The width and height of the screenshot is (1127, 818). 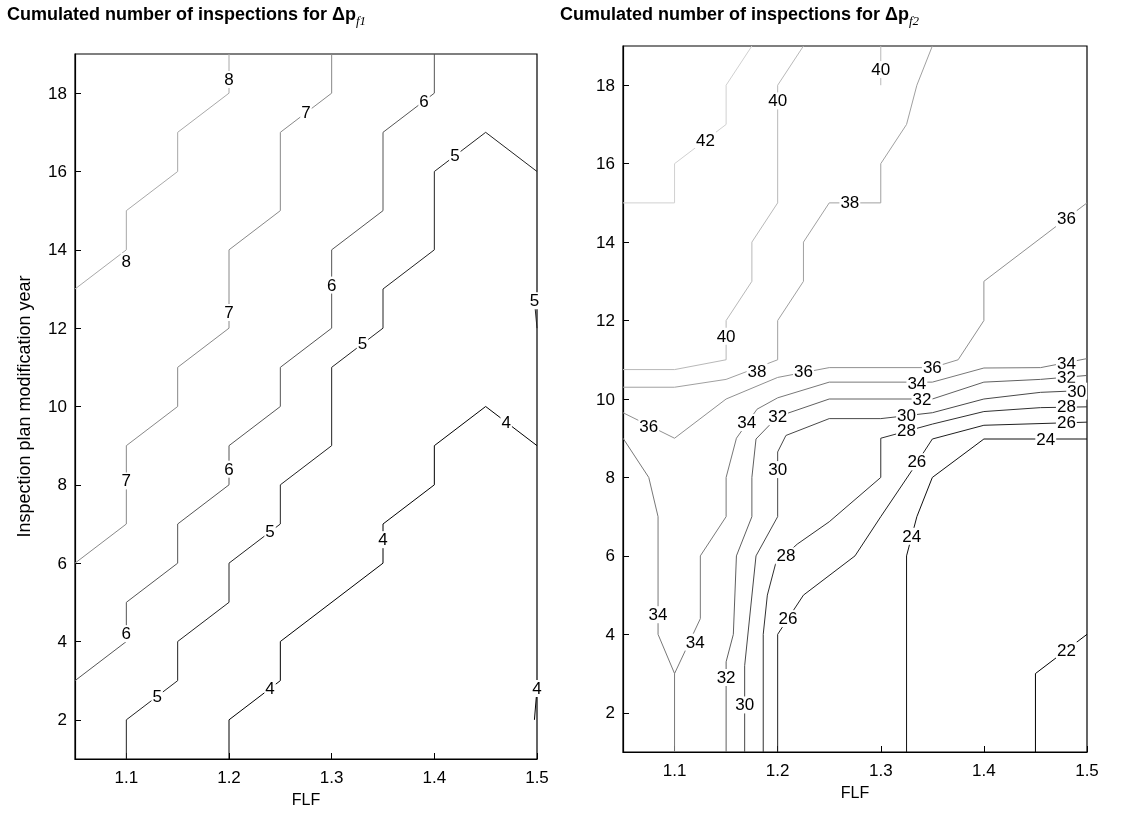 I want to click on chart-title: Cumulated number of inspections for Δp$_{f2}$, so click(x=740, y=16).